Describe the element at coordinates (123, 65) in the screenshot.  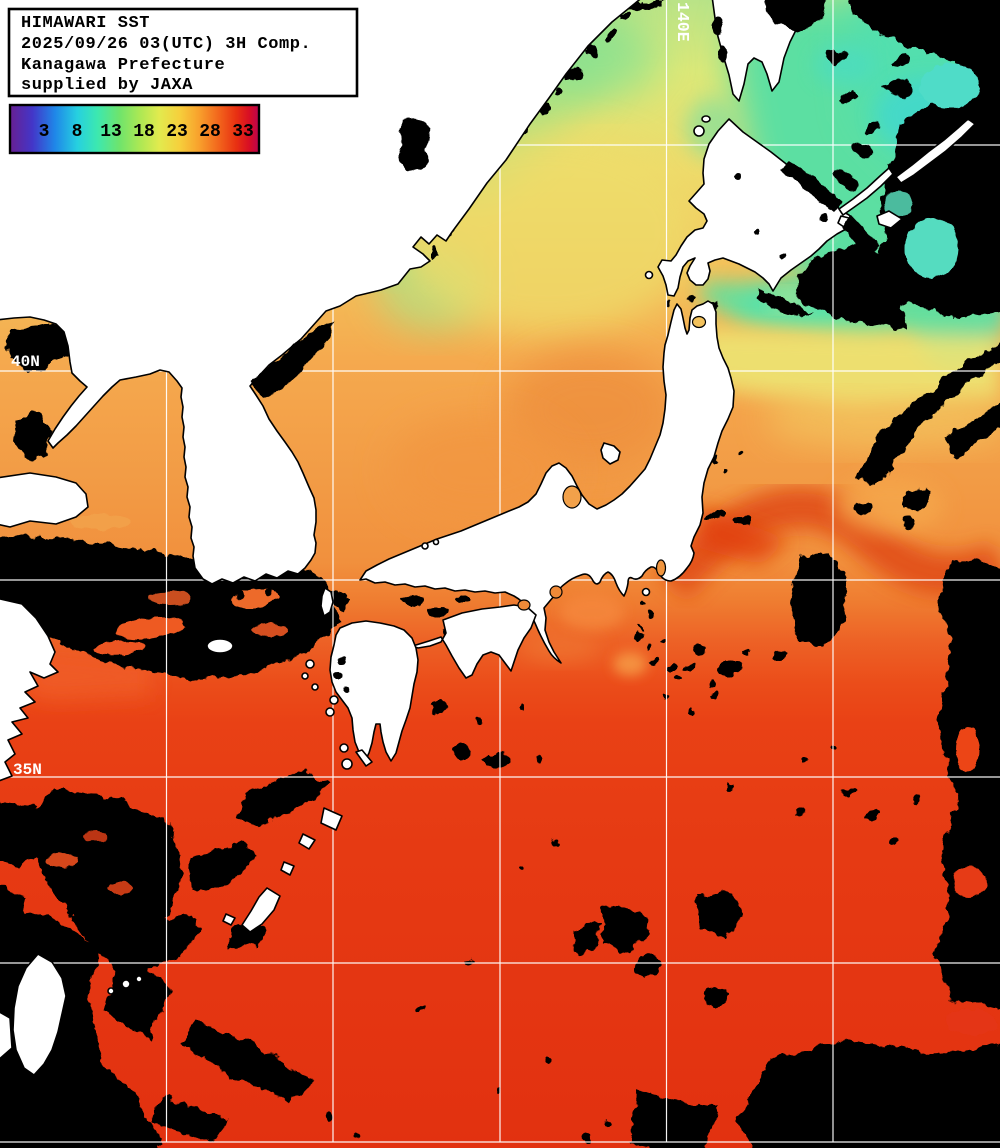
I see `svg-text: Kanagawa Prefecture` at that location.